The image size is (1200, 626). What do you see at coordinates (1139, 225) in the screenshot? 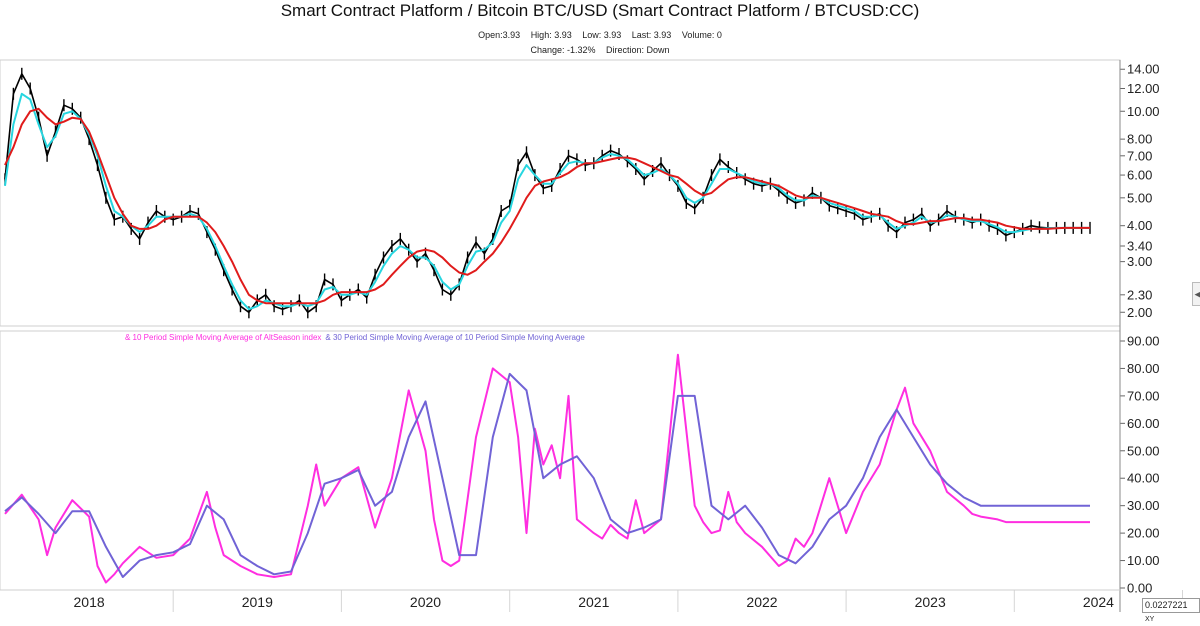
I see `price-tick-label: 4.00` at bounding box center [1139, 225].